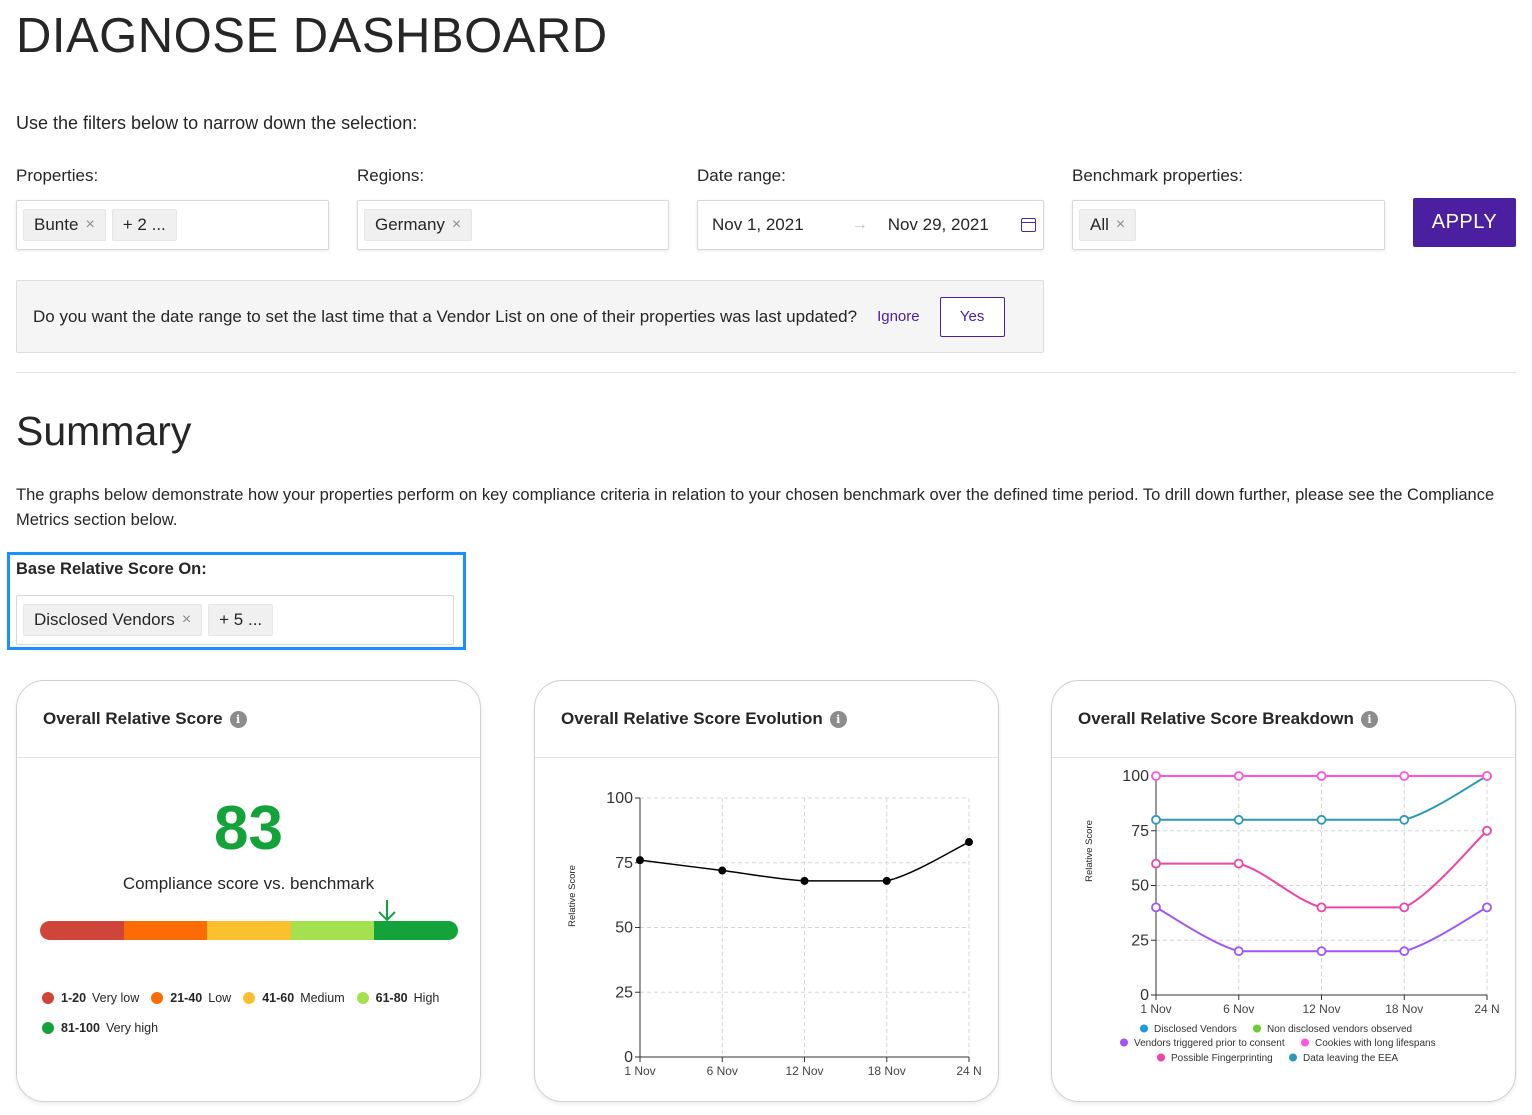 This screenshot has width=1532, height=1115. Describe the element at coordinates (938, 224) in the screenshot. I see `date-end: Nov 29, 2021` at that location.